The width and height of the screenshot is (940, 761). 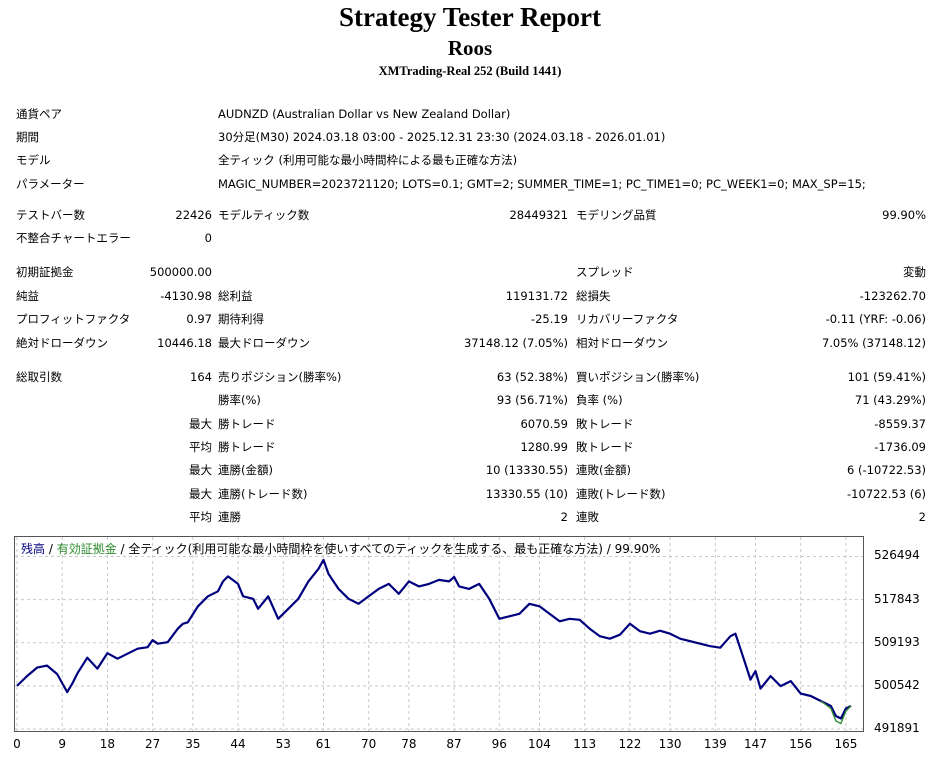 What do you see at coordinates (897, 641) in the screenshot?
I see `y-tick-label: 509193` at bounding box center [897, 641].